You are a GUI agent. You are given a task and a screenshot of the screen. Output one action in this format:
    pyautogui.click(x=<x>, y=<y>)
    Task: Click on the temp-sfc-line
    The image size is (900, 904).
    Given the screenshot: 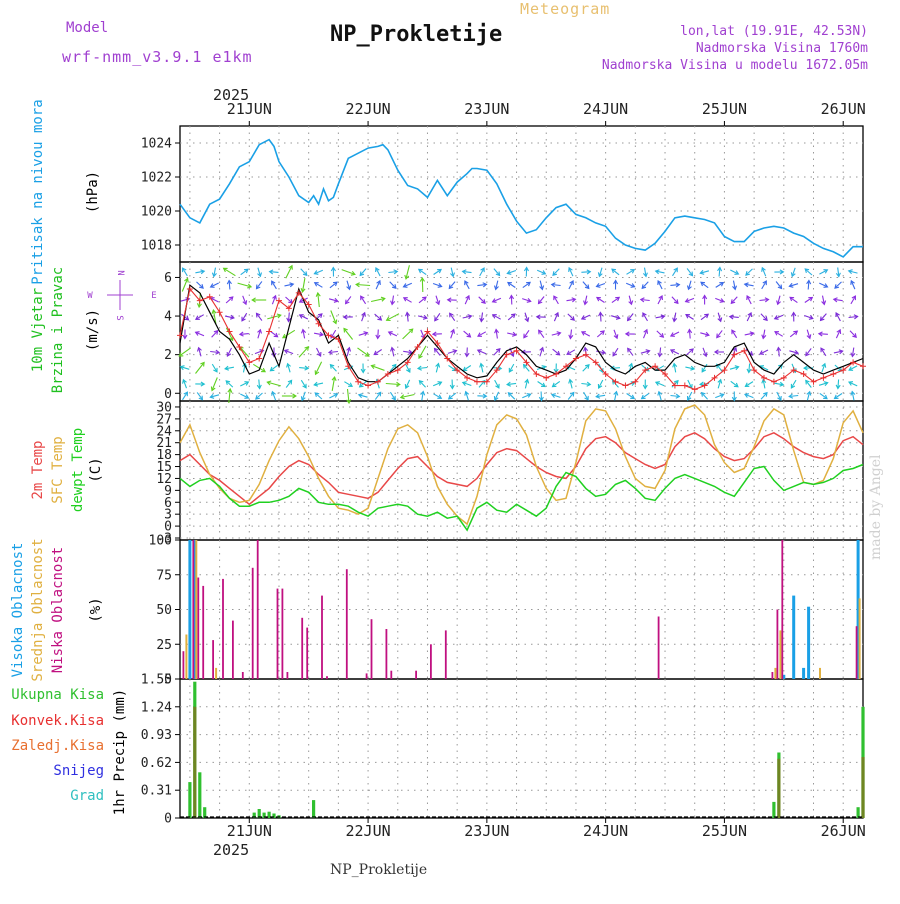 What is the action you would take?
    pyautogui.click(x=521, y=464)
    